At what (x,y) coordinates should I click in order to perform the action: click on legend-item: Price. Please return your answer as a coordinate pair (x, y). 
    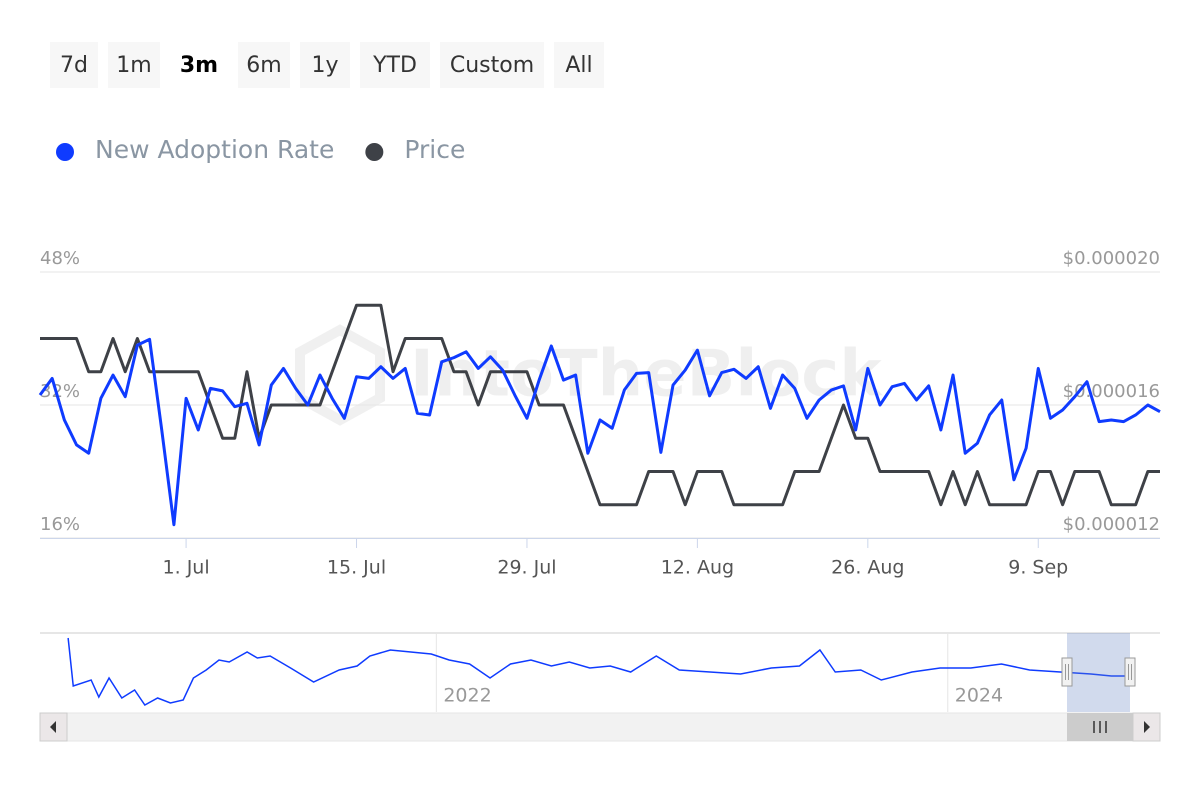
    Looking at the image, I should click on (415, 149).